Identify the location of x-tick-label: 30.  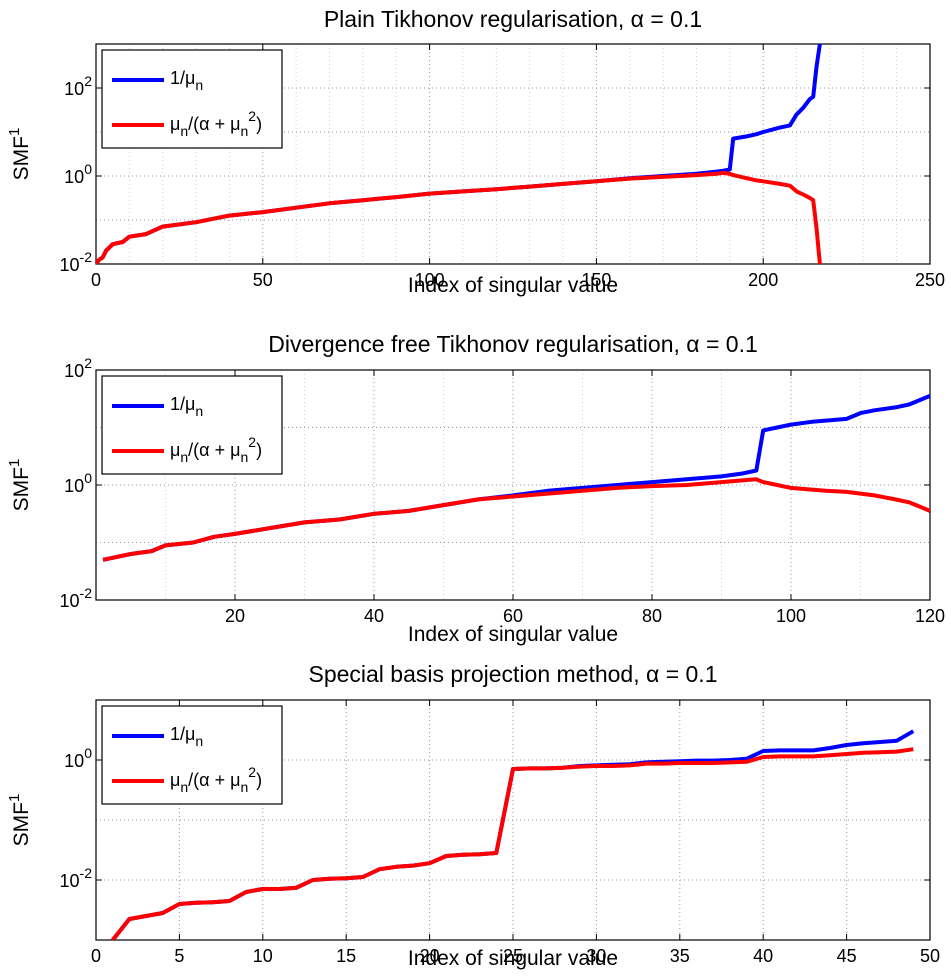
(596, 956).